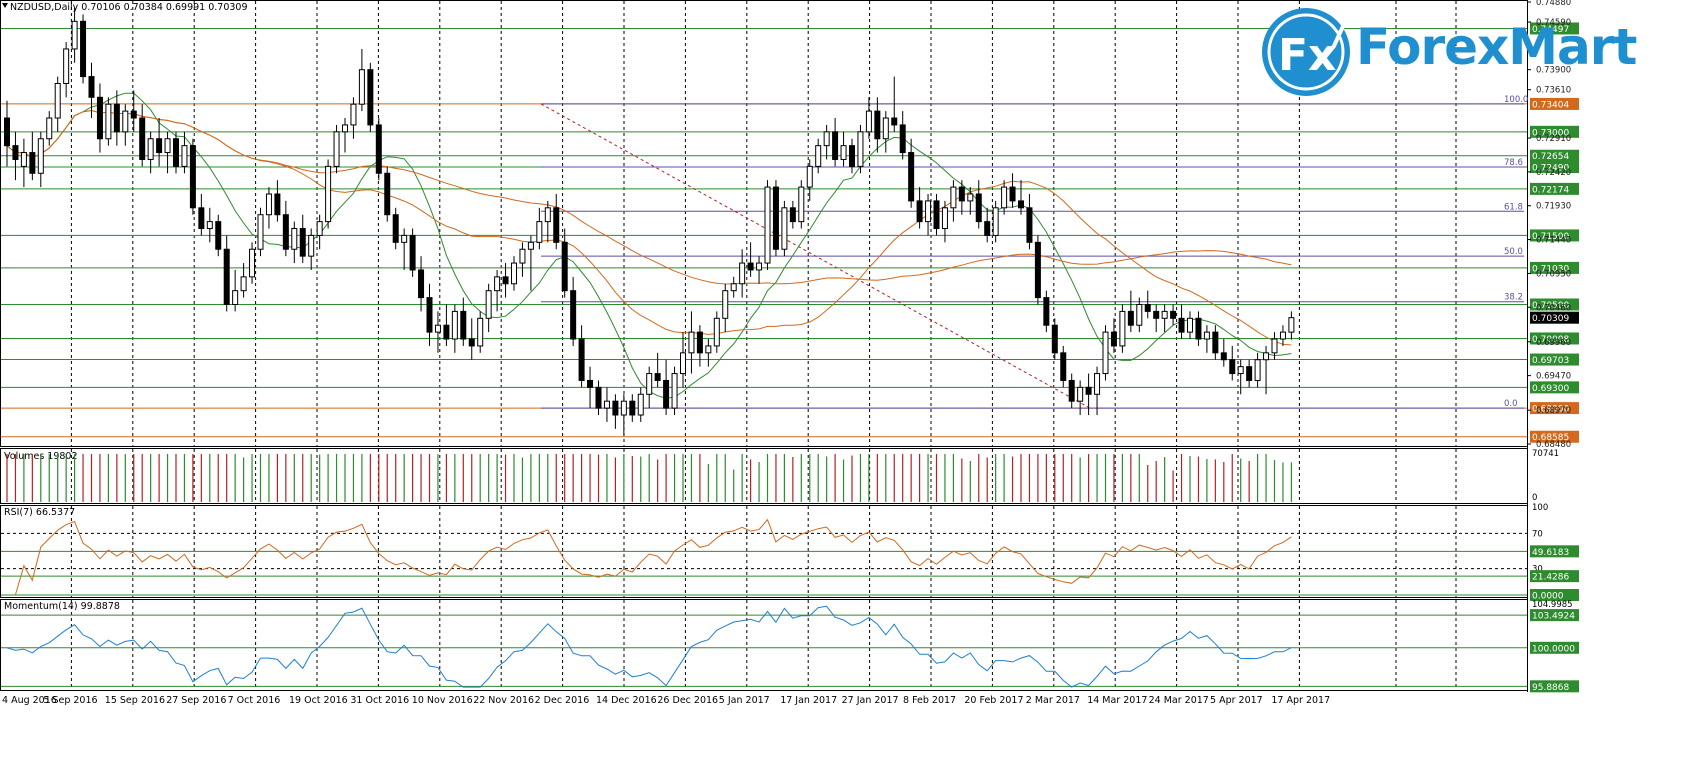 This screenshot has height=766, width=1686. I want to click on dropdown-arrow-icon, so click(5, 5).